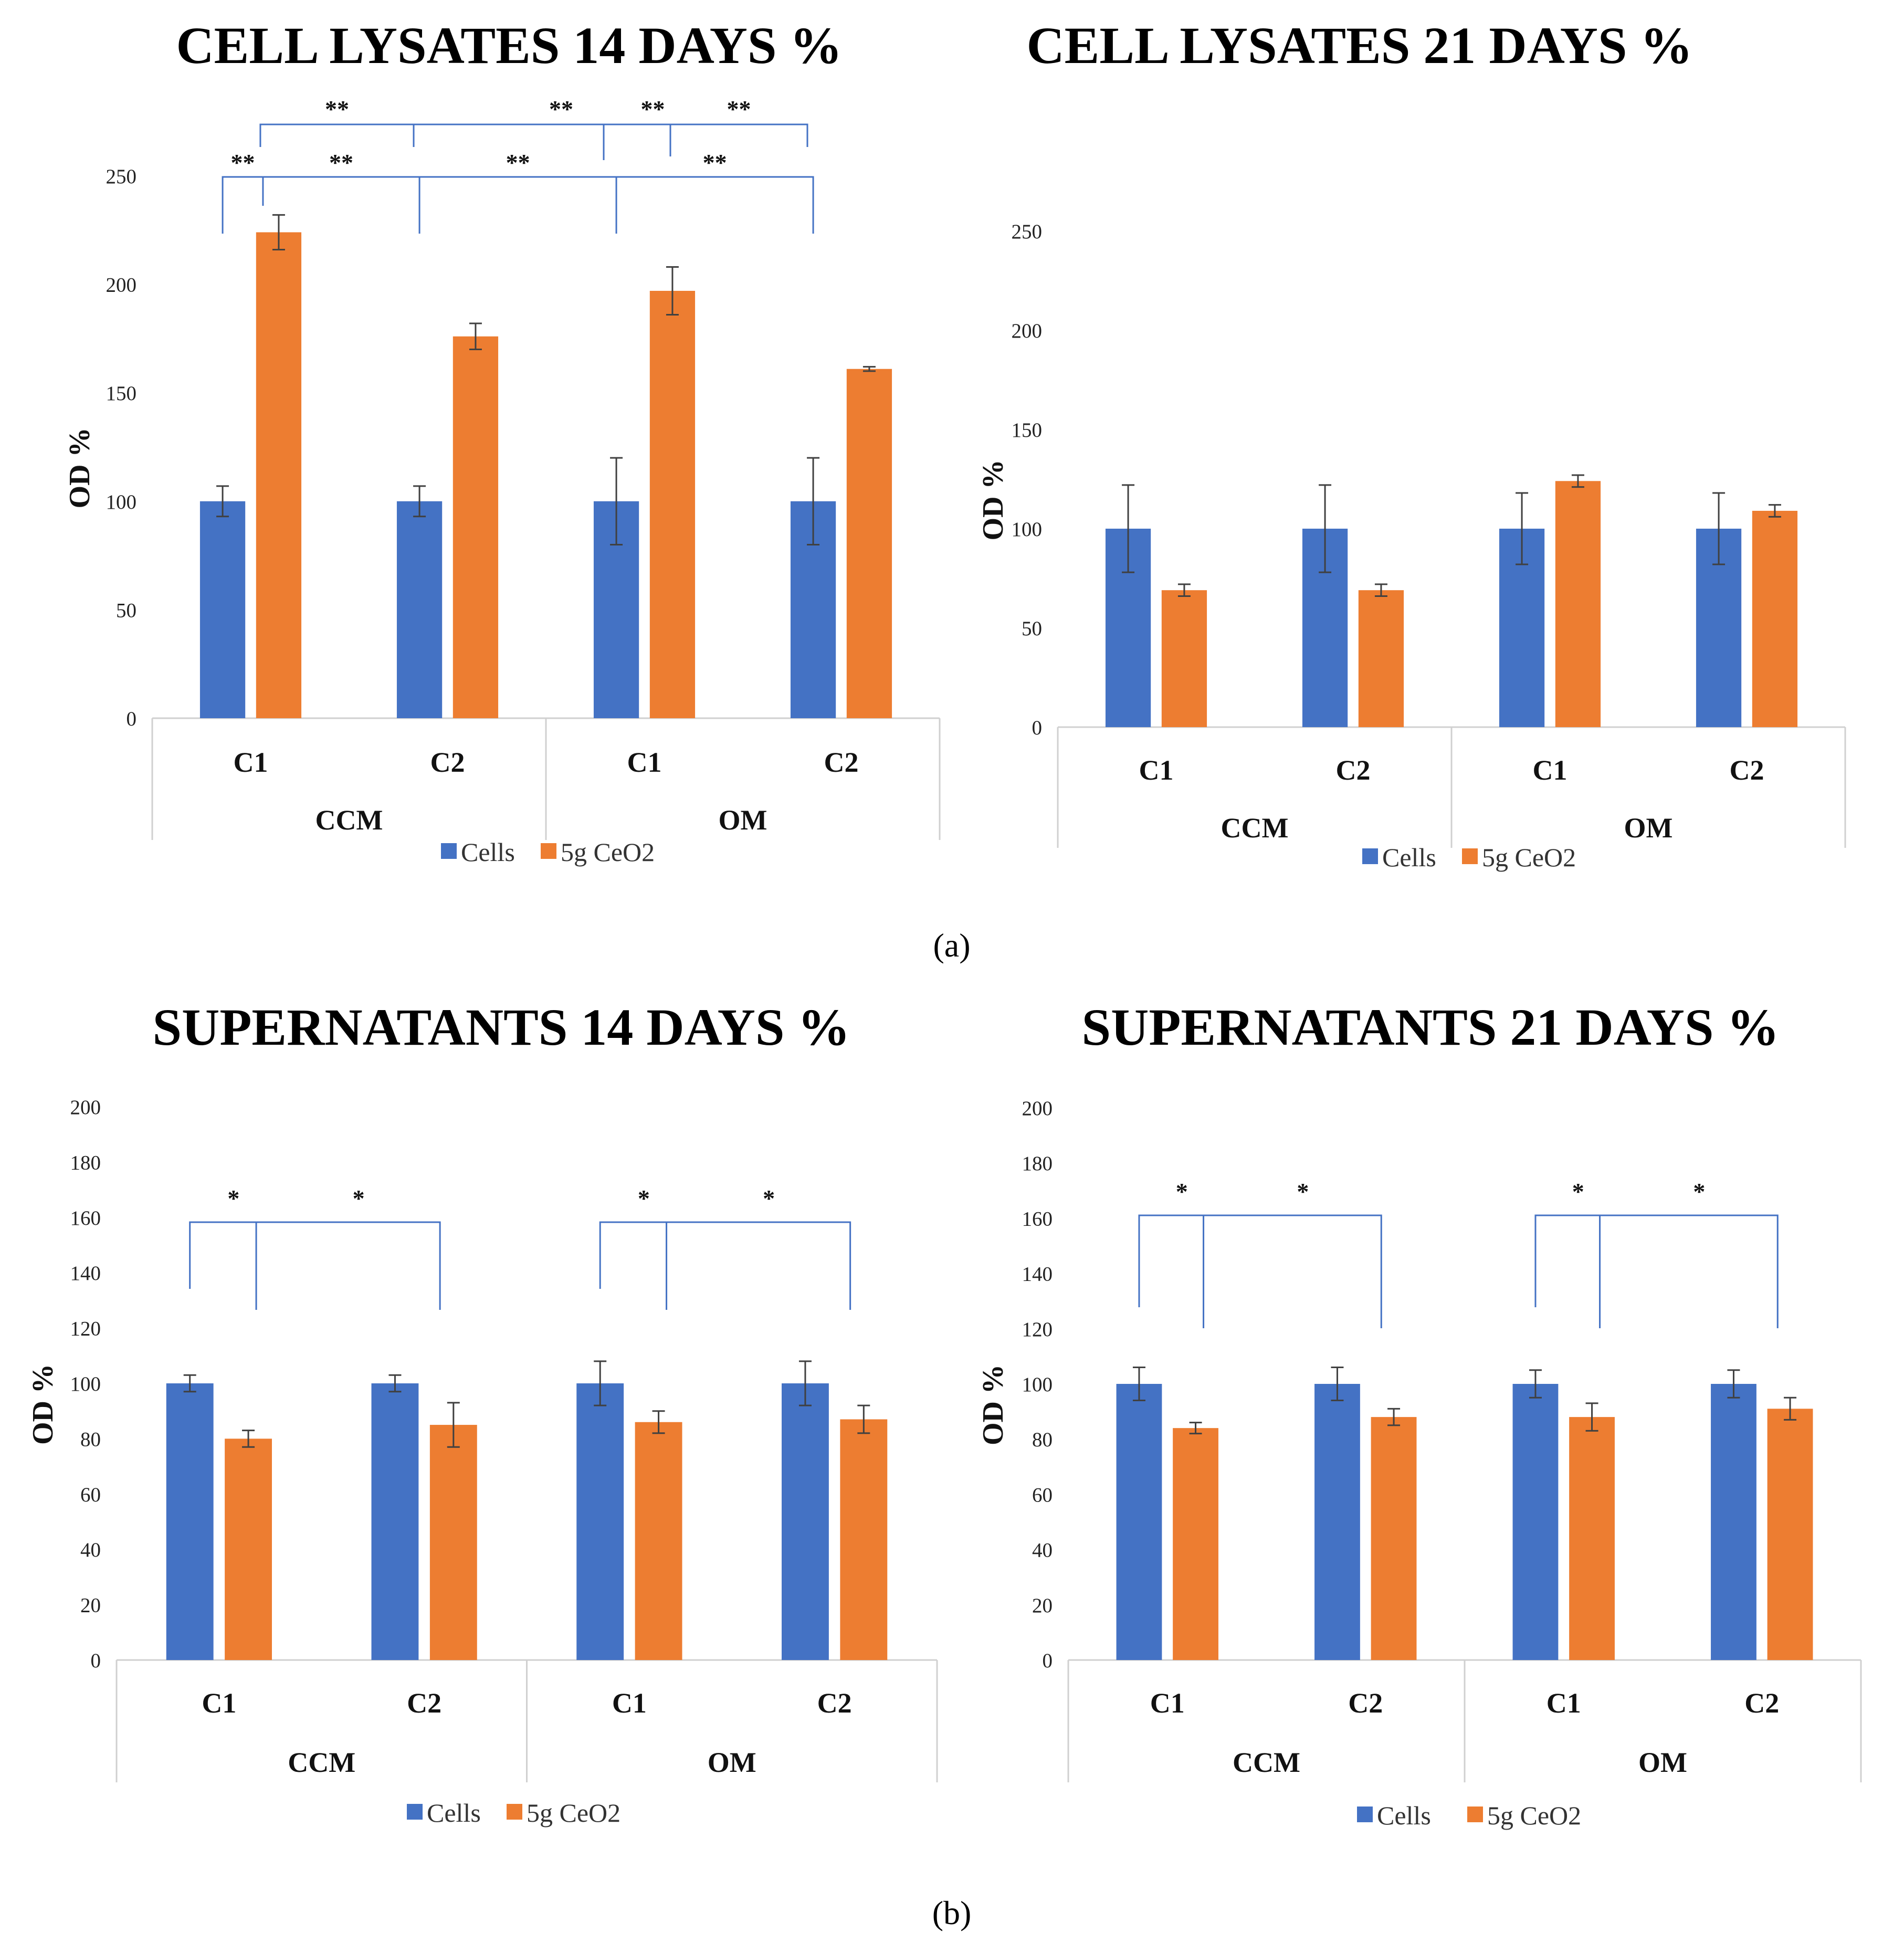 This screenshot has height=1943, width=1904. I want to click on chart-title: CELL LYSATES 14 DAYS %, so click(509, 46).